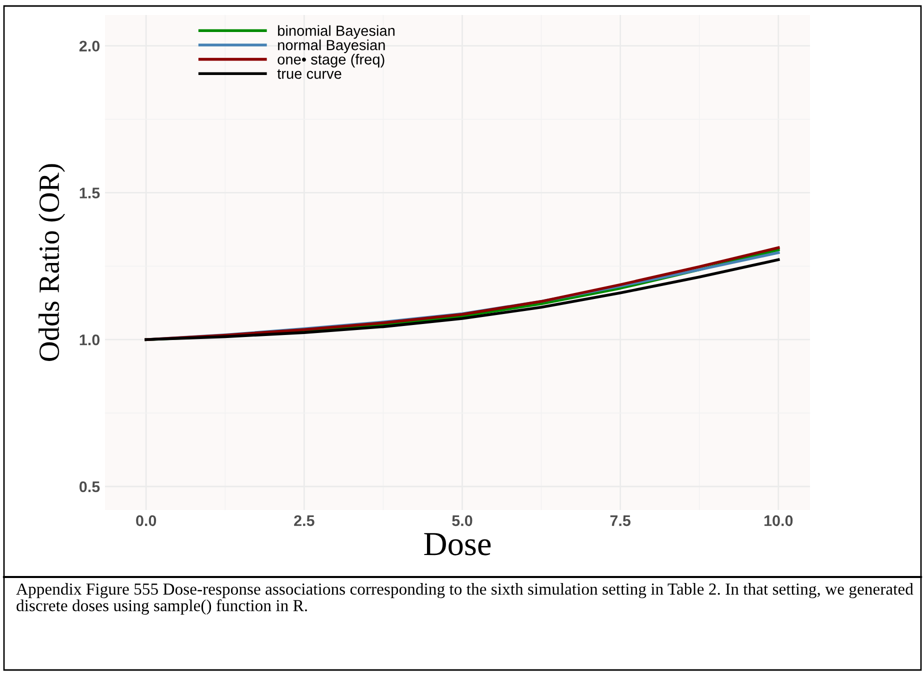 This screenshot has width=923, height=676. Describe the element at coordinates (90, 486) in the screenshot. I see `y-tick-label: 0.5` at that location.